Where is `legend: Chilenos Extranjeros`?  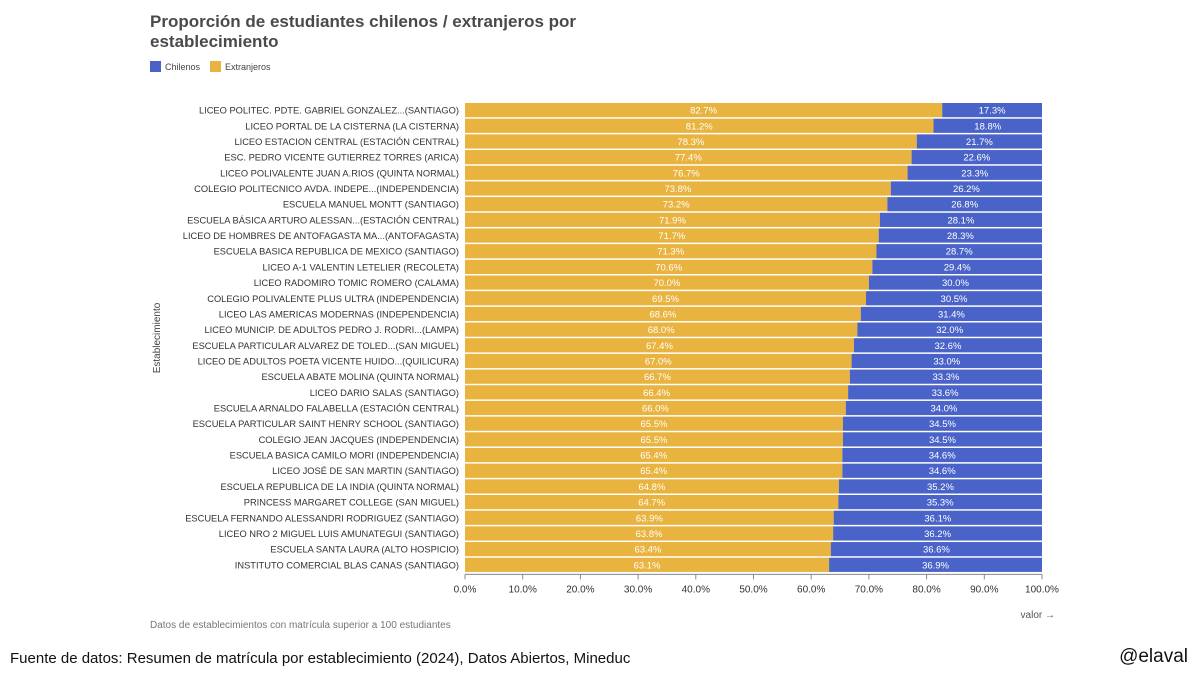
legend: Chilenos Extranjeros is located at coordinates (215, 66).